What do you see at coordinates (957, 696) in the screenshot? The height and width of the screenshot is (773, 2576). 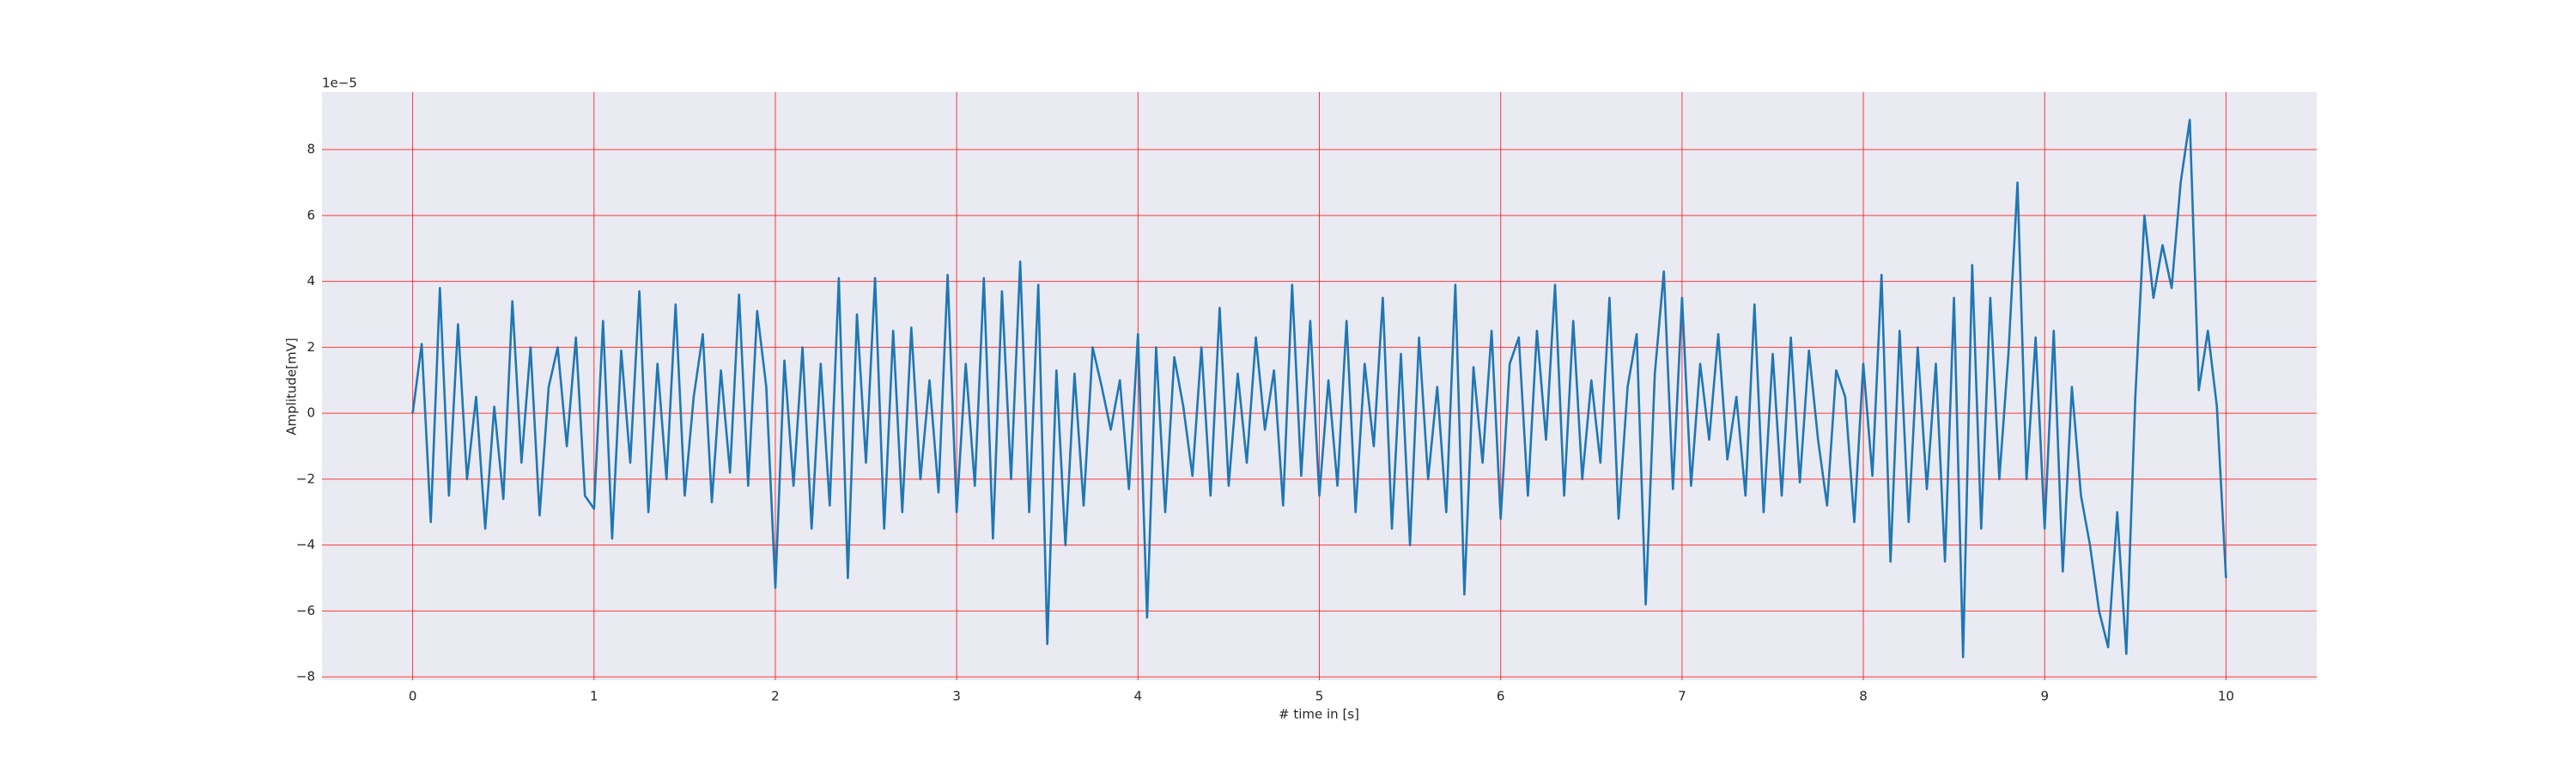 I see `x-tick-label: 3` at bounding box center [957, 696].